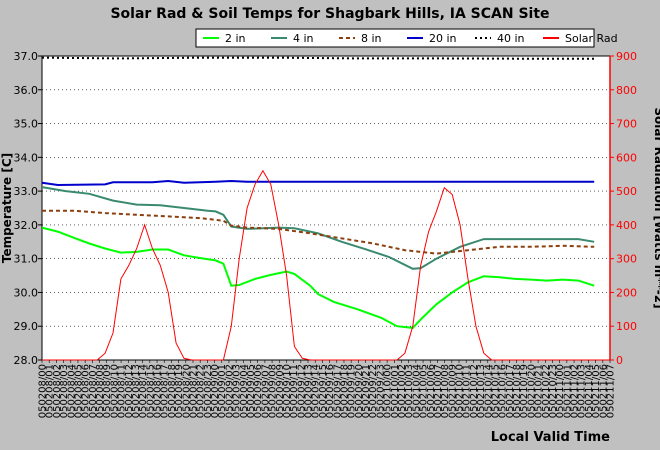 This screenshot has width=660, height=450. What do you see at coordinates (26, 56) in the screenshot?
I see `left-tick-label: 37.0` at bounding box center [26, 56].